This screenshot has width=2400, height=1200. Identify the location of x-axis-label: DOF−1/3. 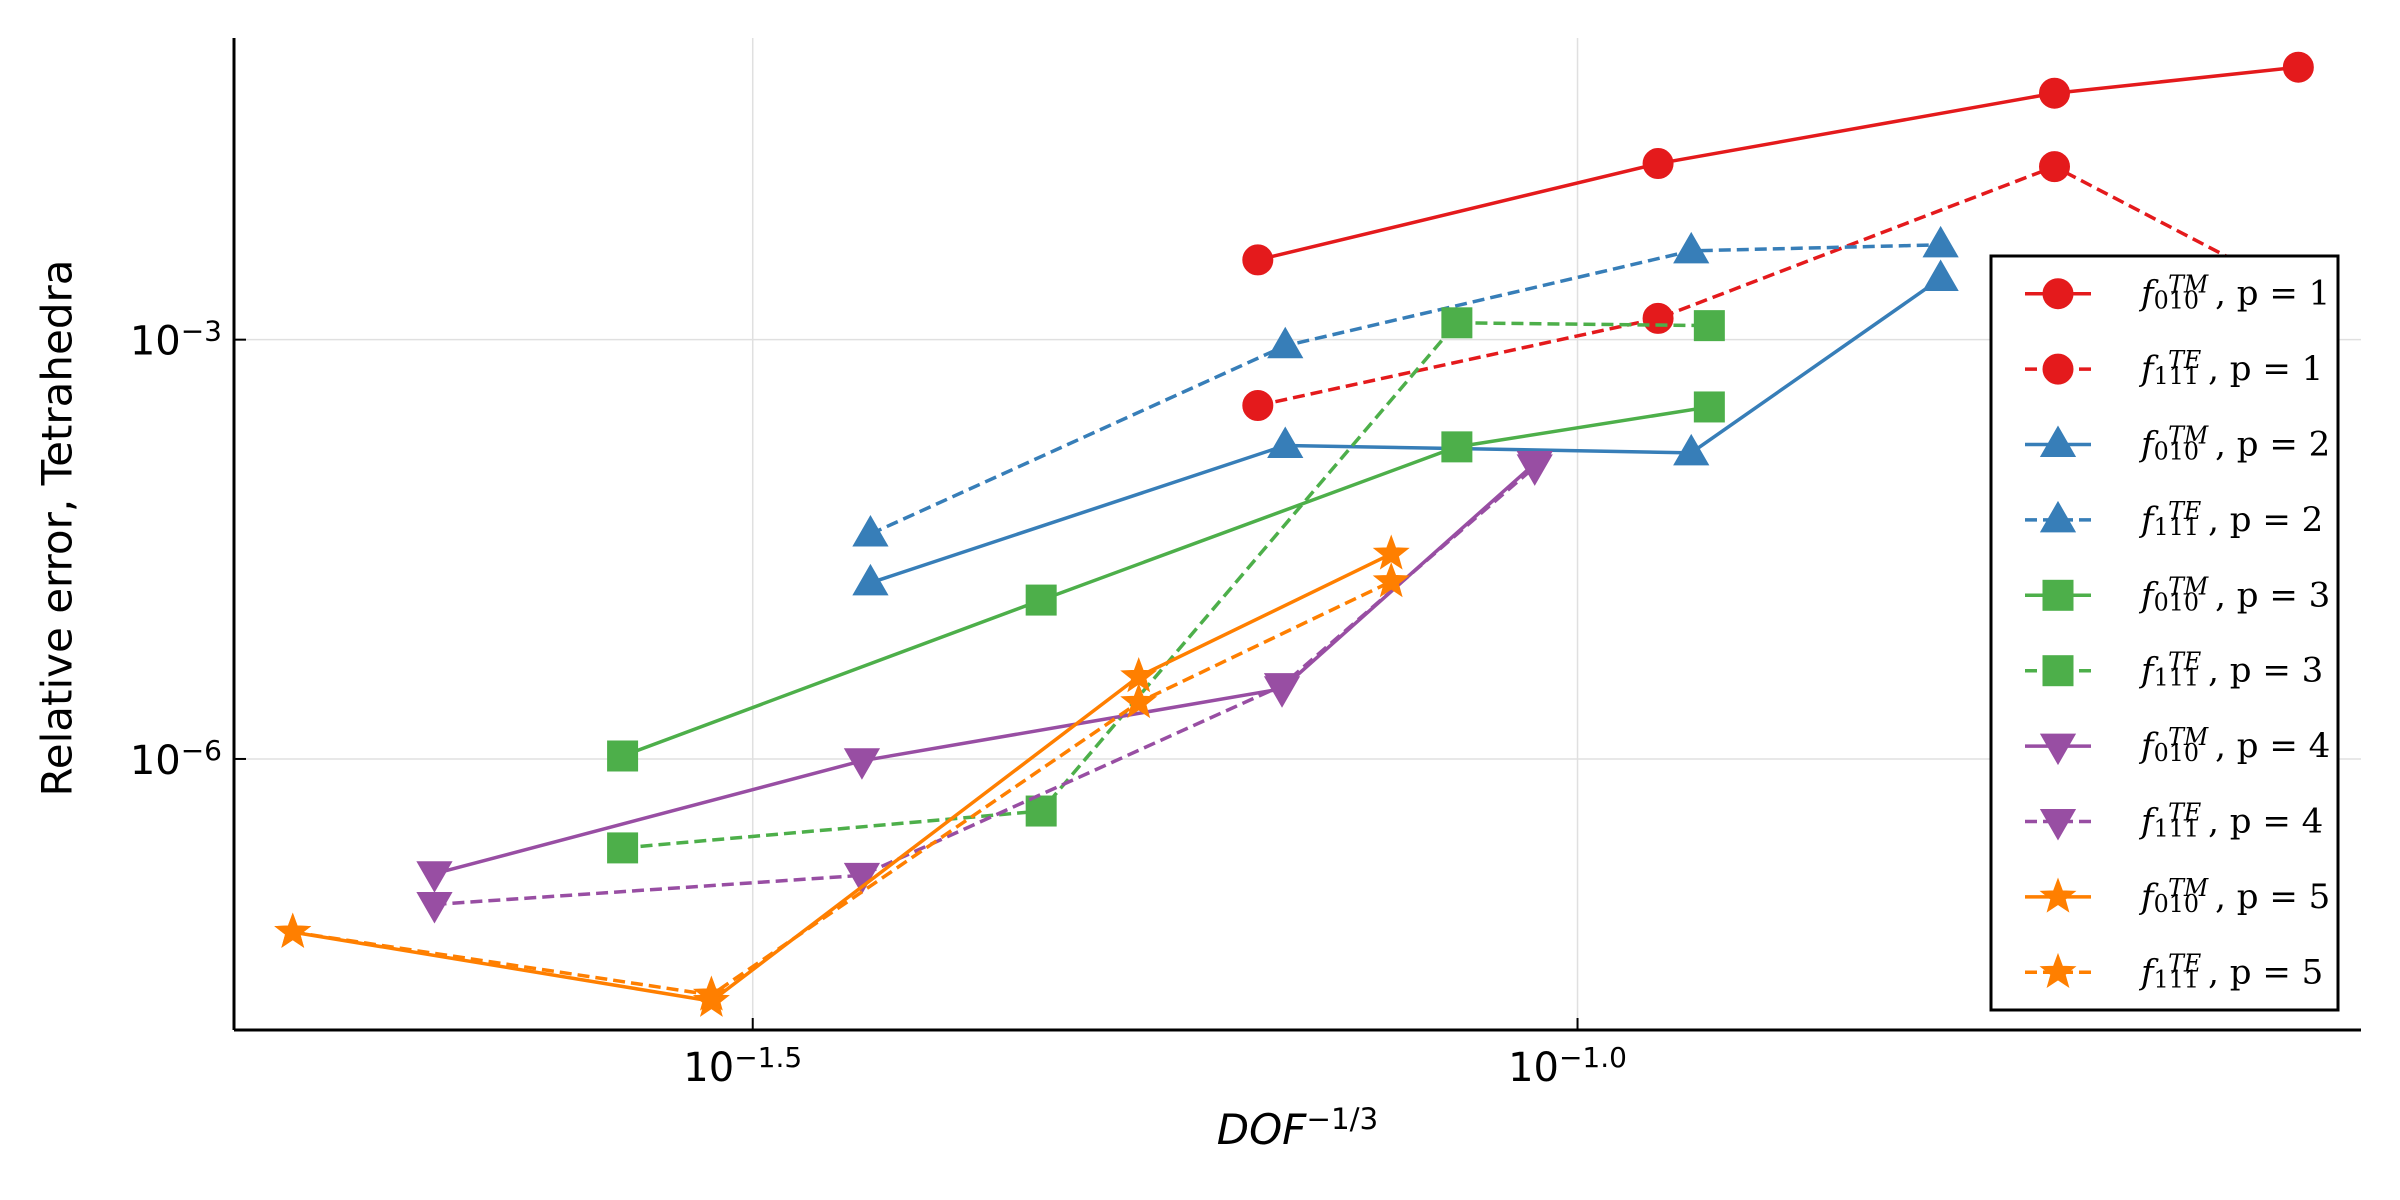
(1298, 1128).